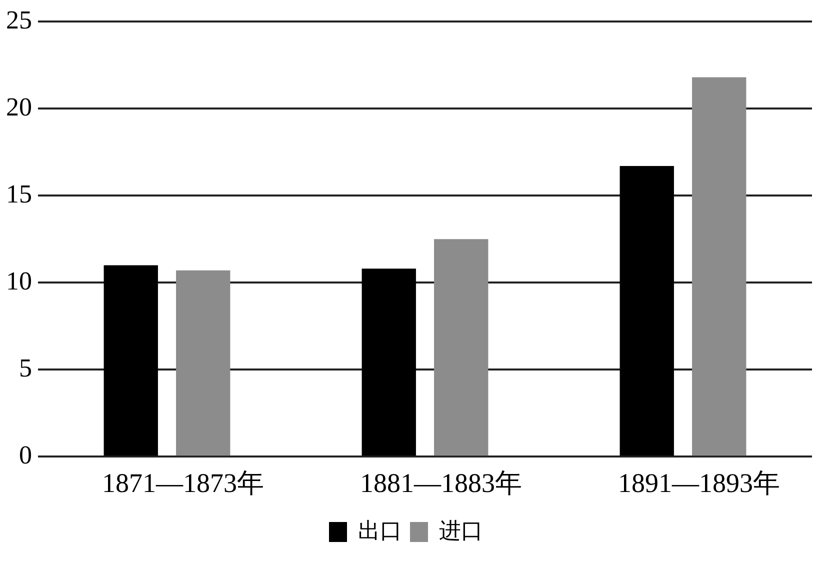 This screenshot has width=826, height=561. I want to click on y-tick-label: 20, so click(19, 107).